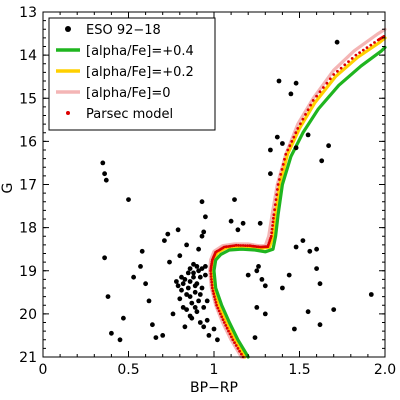  Describe the element at coordinates (123, 30) in the screenshot. I see `legend-label-eso-92-18: ESO 92−18` at that location.